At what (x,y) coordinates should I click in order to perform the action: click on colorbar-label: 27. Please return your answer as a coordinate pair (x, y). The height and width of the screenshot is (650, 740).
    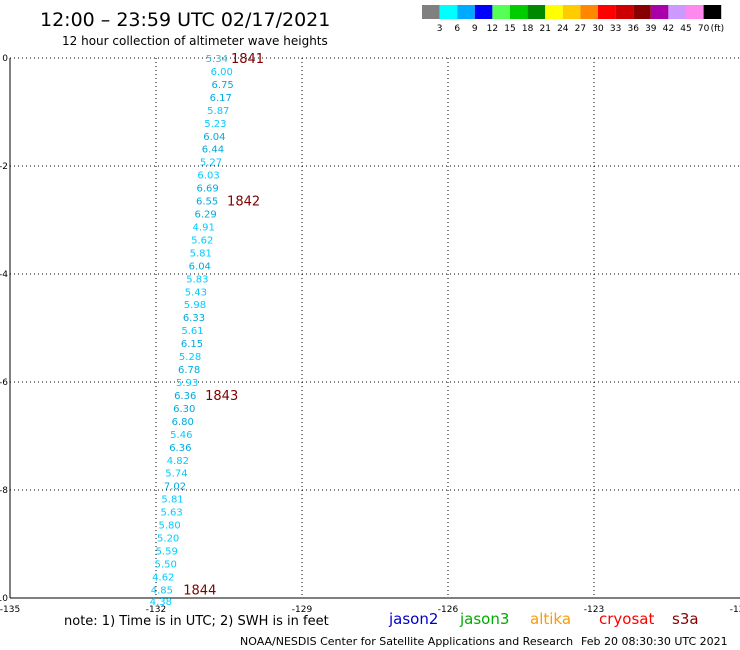
    Looking at the image, I should click on (580, 29).